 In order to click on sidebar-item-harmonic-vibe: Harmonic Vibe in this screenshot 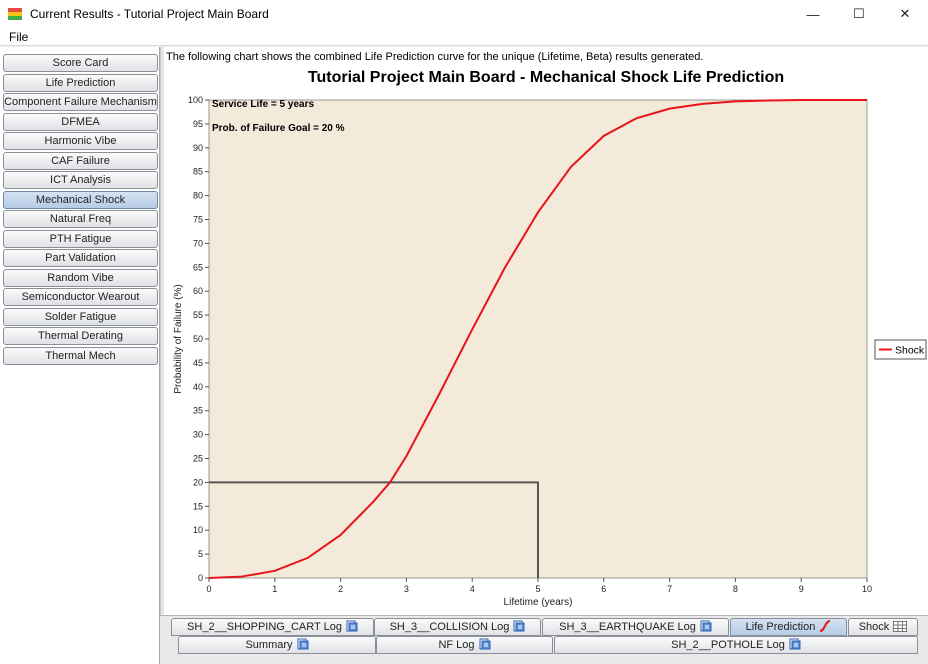, I will do `click(80, 141)`.